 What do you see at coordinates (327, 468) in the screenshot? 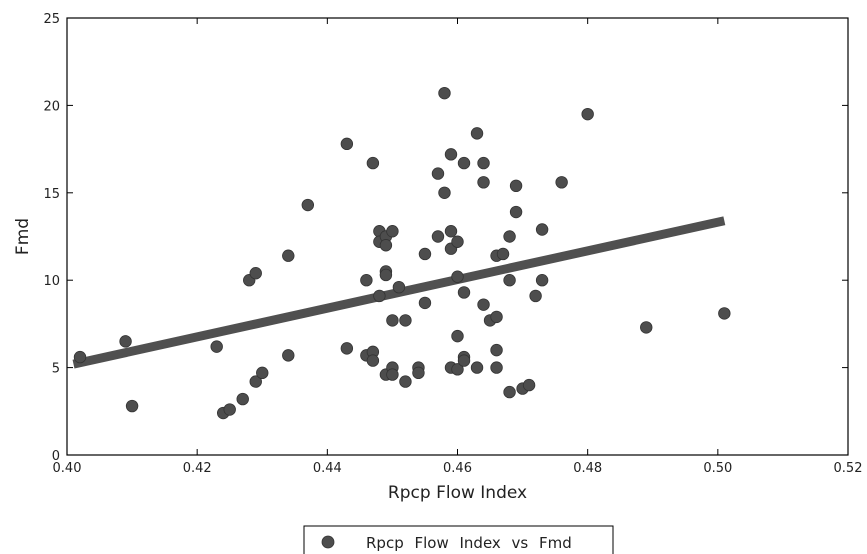
I see `x-tick-label: 0.44` at bounding box center [327, 468].